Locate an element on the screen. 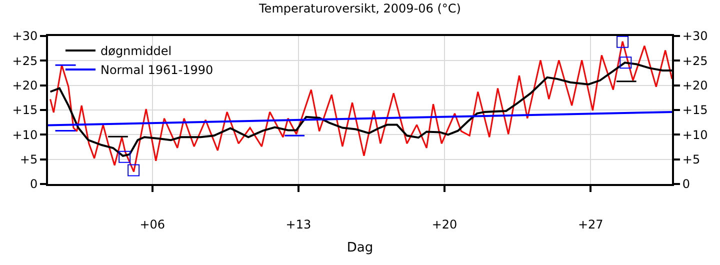  x-tick-label: +27 is located at coordinates (591, 224).